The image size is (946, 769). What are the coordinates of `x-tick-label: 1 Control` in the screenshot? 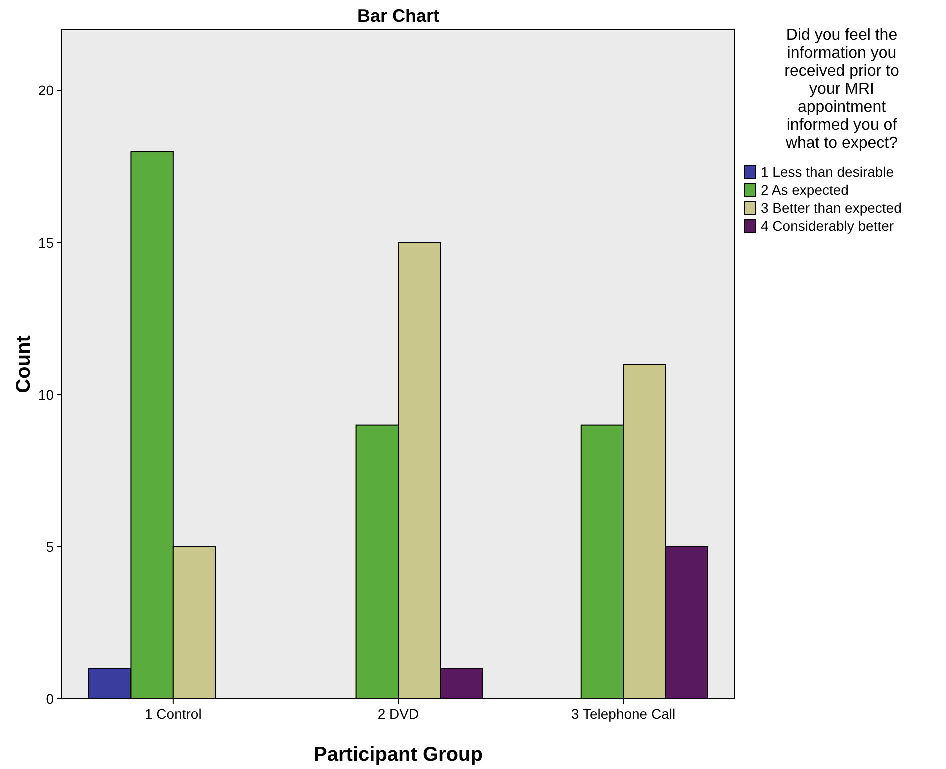 It's located at (173, 714).